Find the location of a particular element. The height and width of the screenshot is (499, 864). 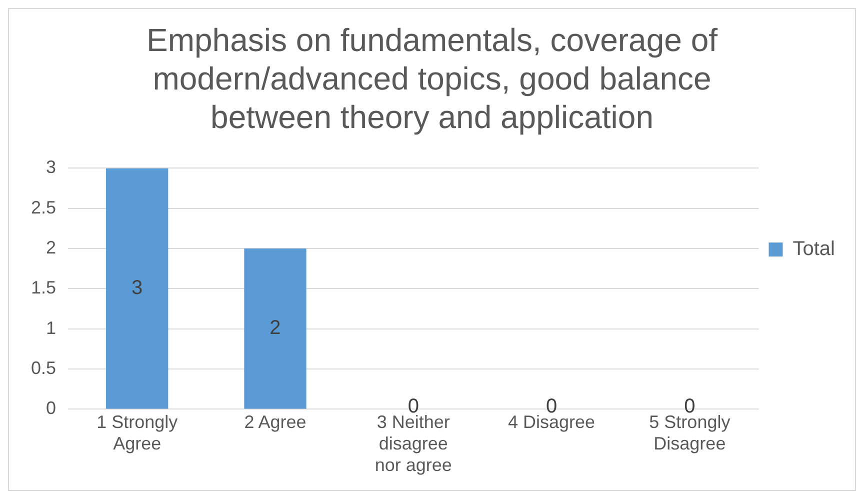

x-tick-label: 2 Agree is located at coordinates (275, 422).